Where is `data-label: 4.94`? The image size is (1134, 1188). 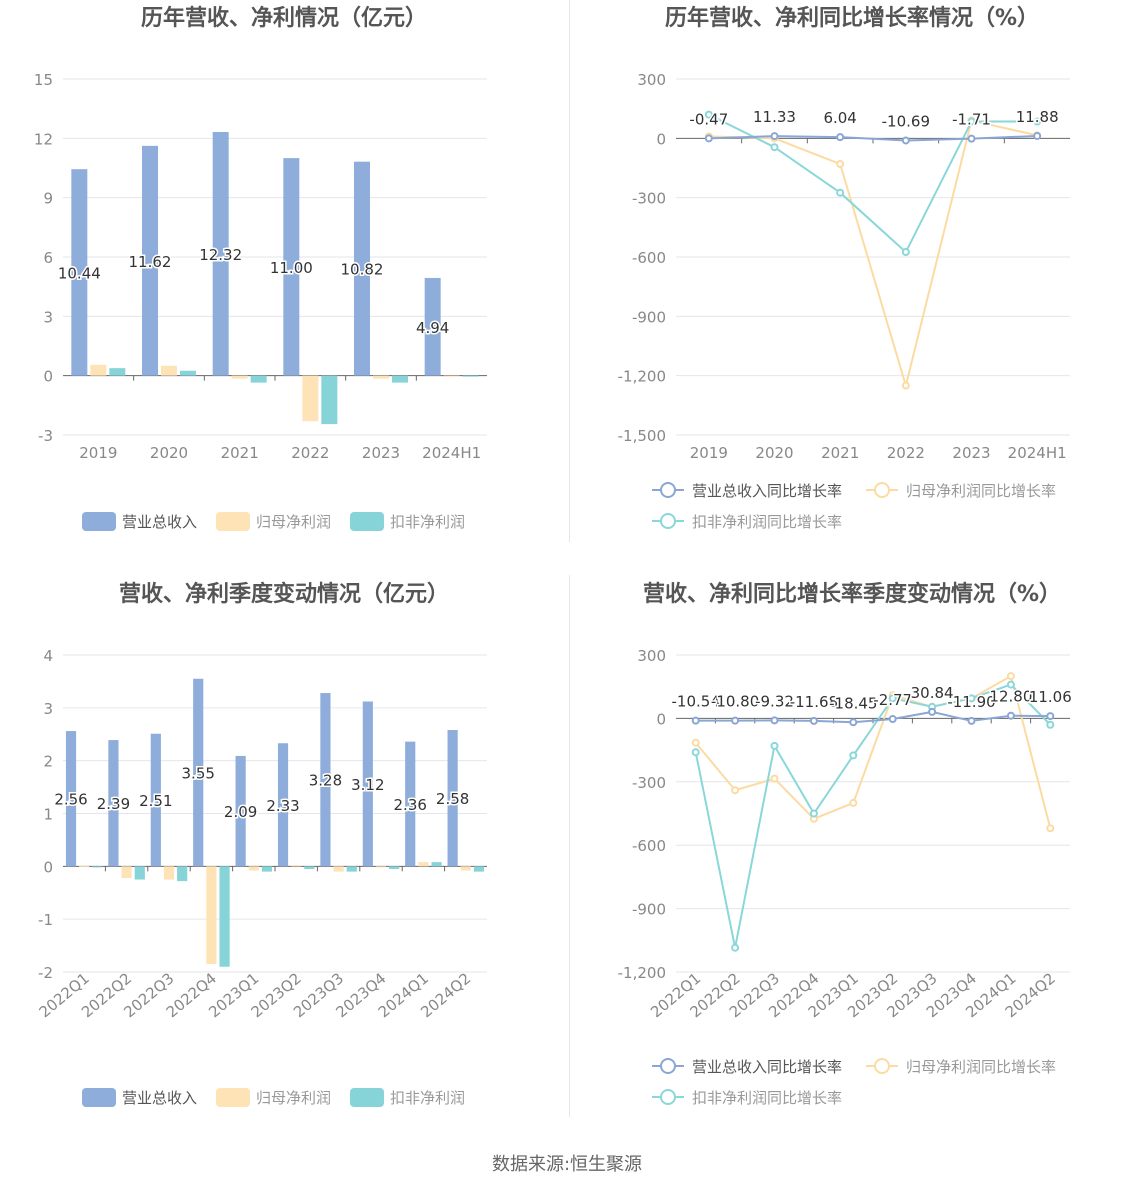 data-label: 4.94 is located at coordinates (432, 328).